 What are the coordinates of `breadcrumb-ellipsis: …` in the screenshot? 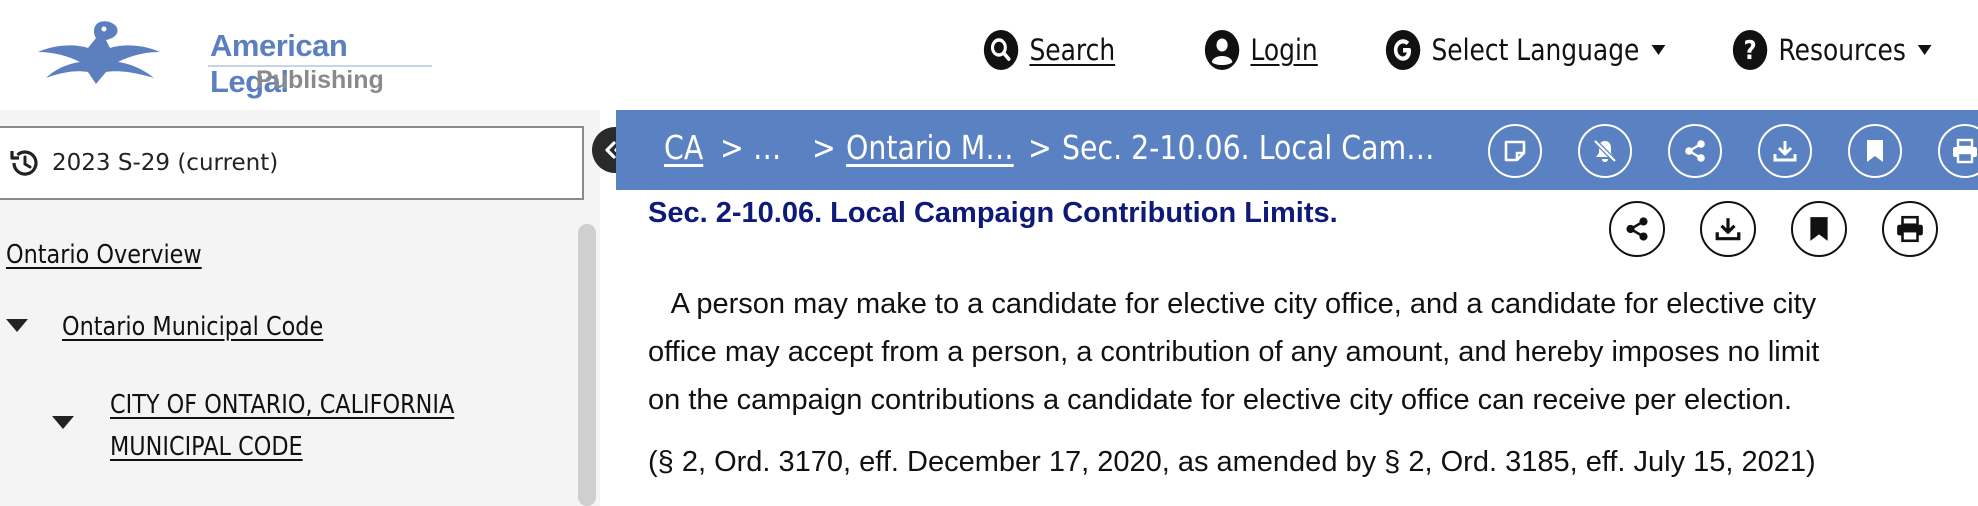 It's located at (767, 147).